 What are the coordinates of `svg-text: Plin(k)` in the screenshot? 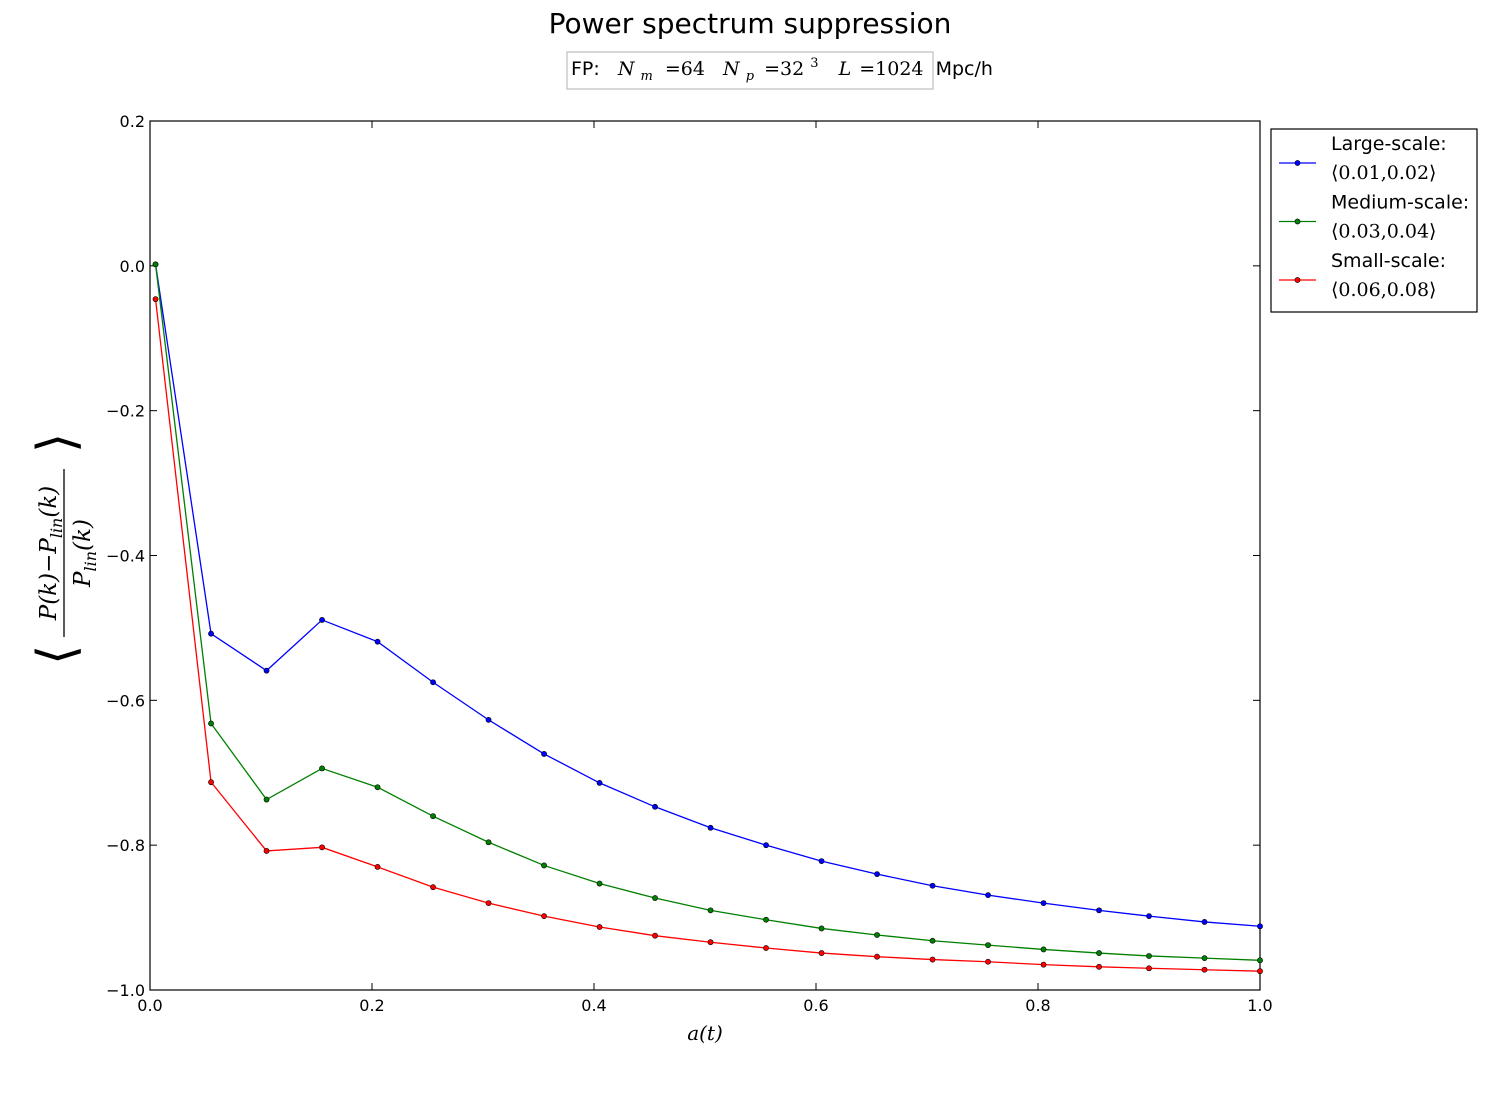 It's located at (85, 553).